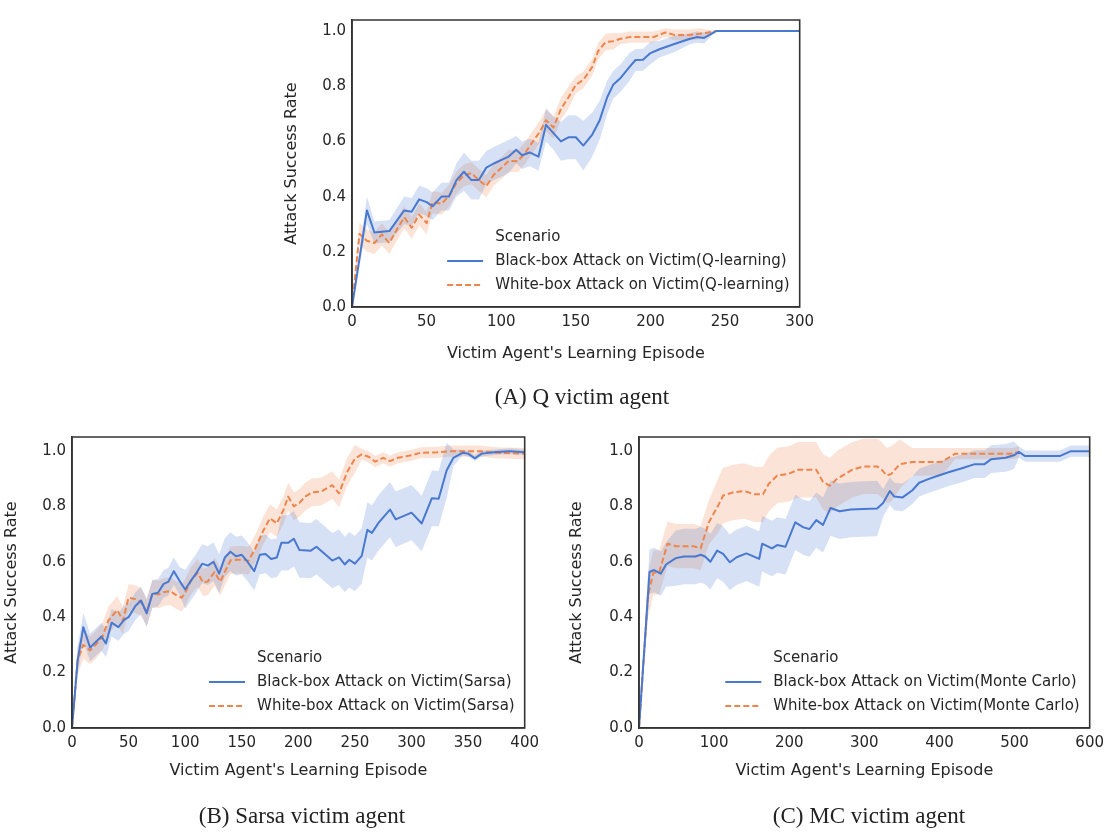  Describe the element at coordinates (302, 816) in the screenshot. I see `text: (B) Sarsa victim agent` at that location.